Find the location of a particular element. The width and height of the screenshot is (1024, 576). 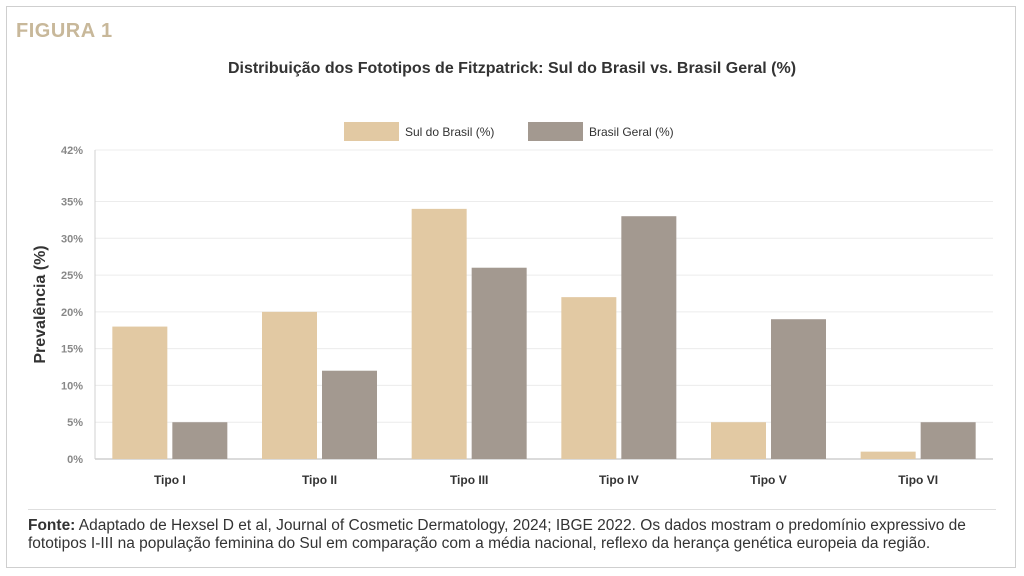

bar-sul-tipo-v is located at coordinates (738, 440).